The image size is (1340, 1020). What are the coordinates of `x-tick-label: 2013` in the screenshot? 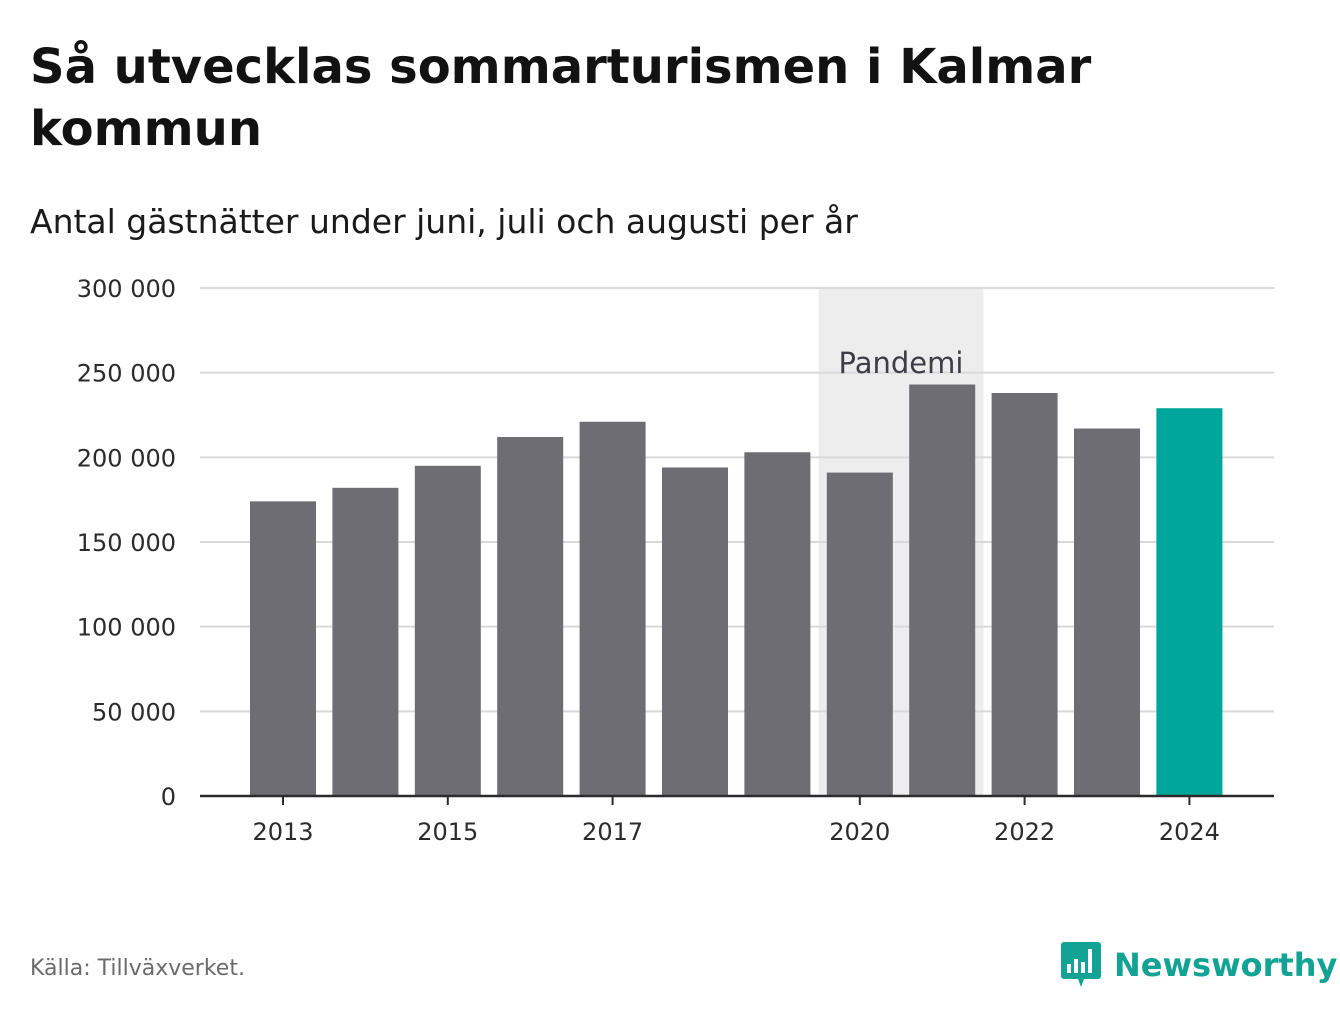 It's located at (282, 832).